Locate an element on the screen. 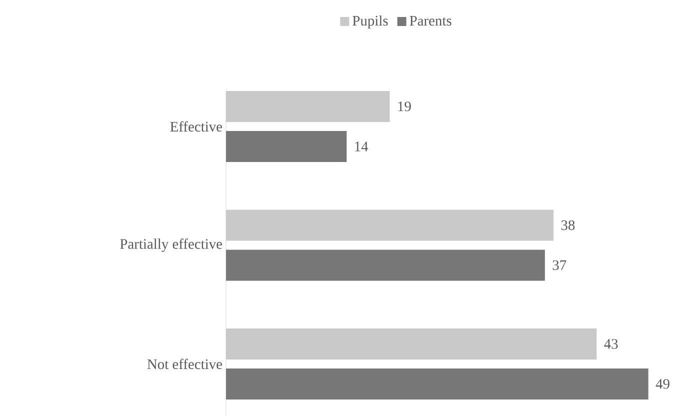  data-label: 14 is located at coordinates (361, 147).